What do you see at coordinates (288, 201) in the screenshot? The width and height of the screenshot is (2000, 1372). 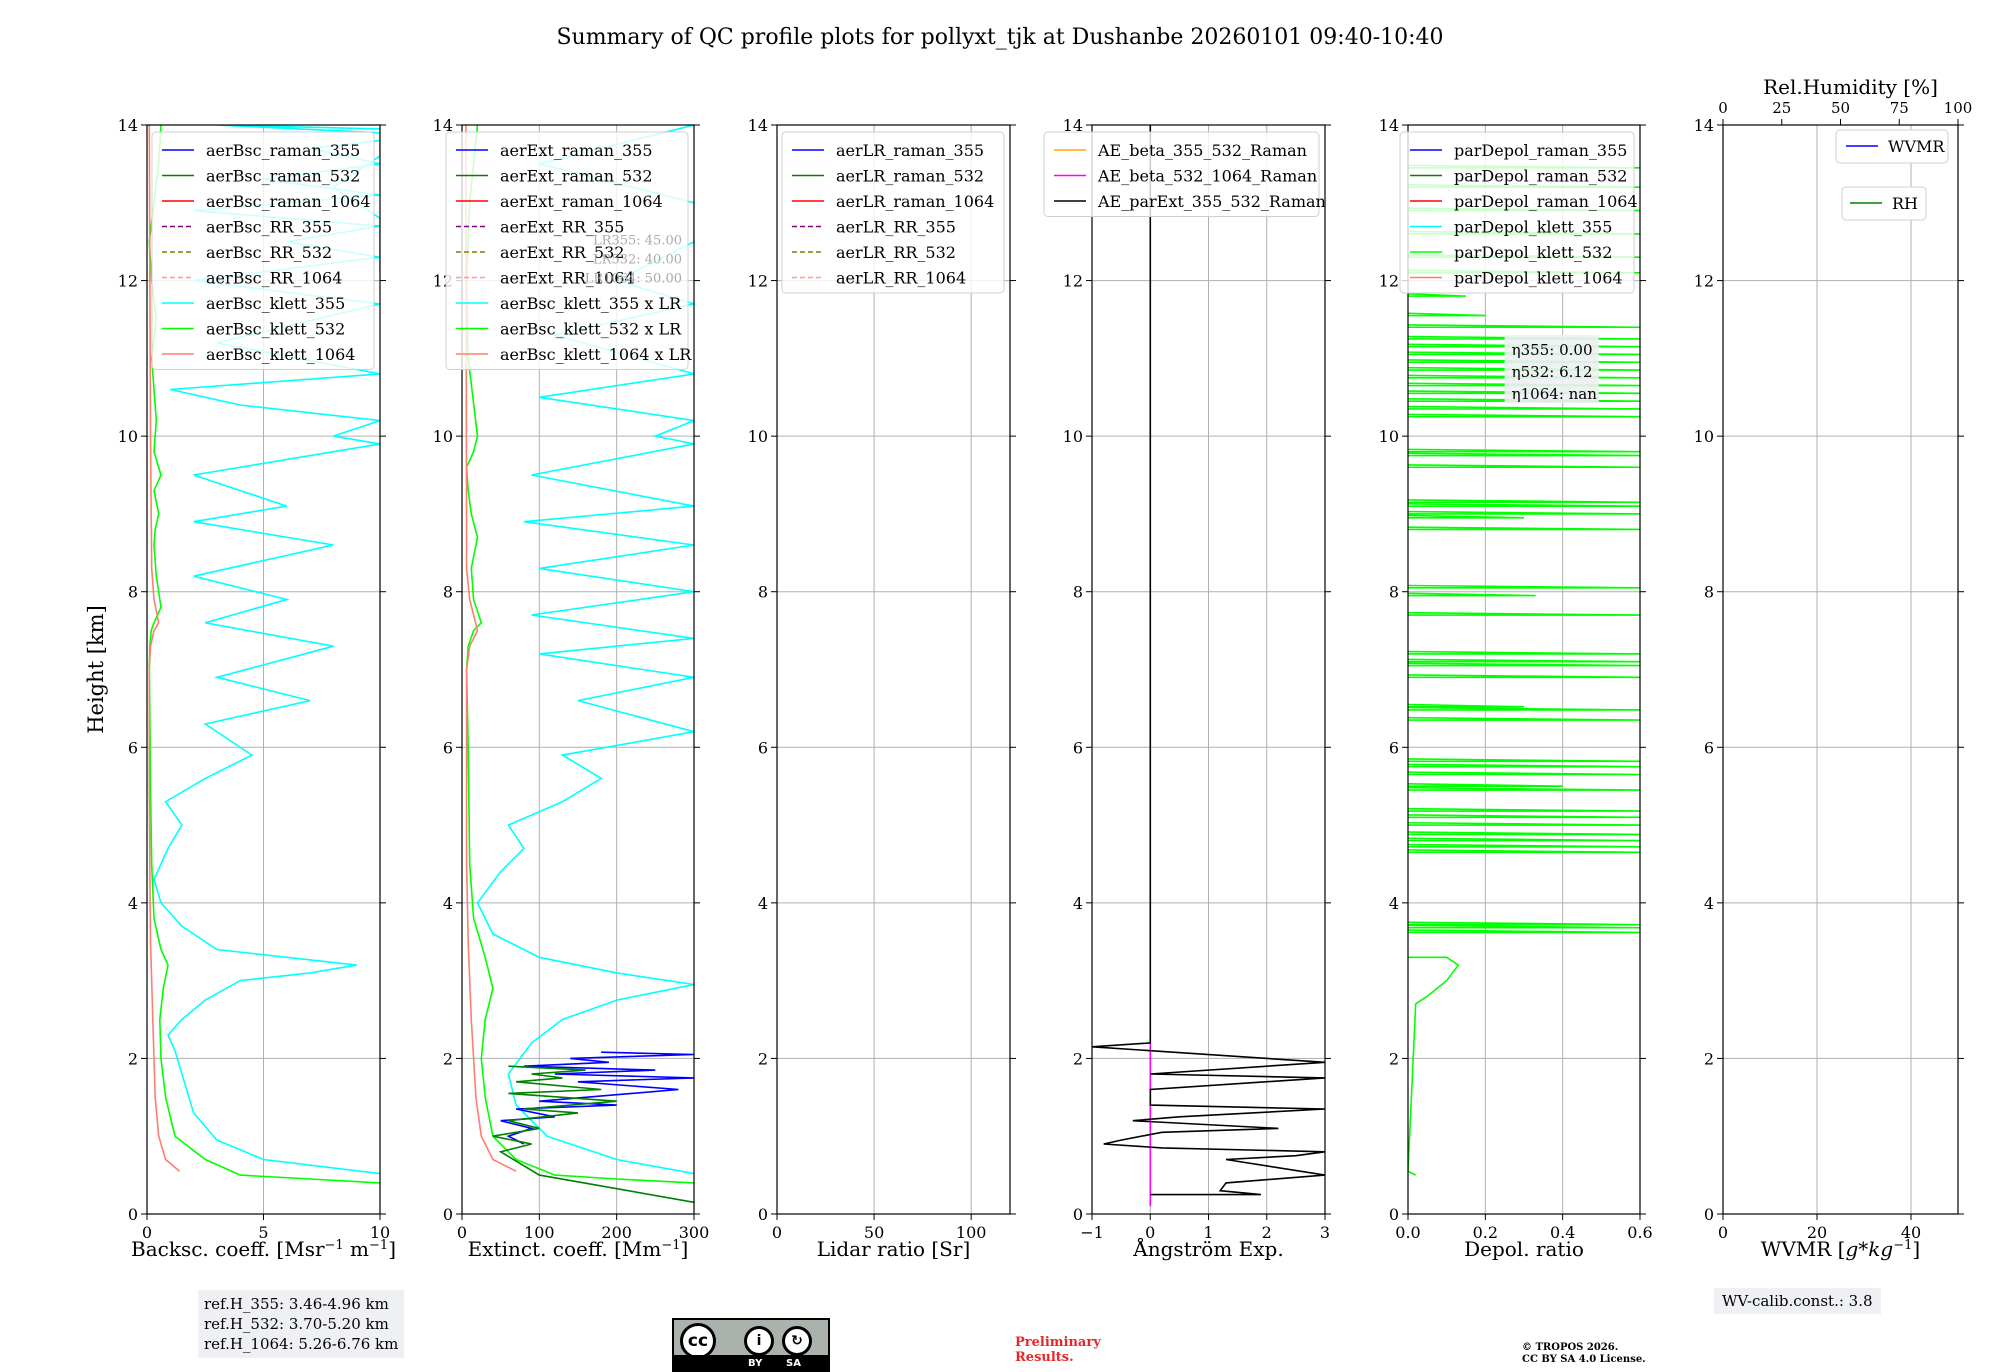 I see `legend-label: aerBsc_raman_1064` at bounding box center [288, 201].